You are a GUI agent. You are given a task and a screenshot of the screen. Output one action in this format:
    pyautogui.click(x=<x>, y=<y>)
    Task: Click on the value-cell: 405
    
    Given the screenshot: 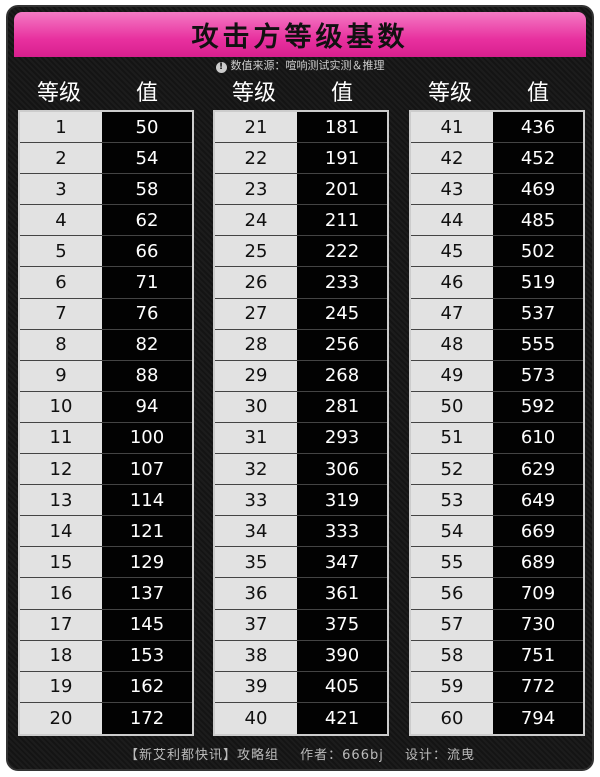 What is the action you would take?
    pyautogui.click(x=342, y=686)
    